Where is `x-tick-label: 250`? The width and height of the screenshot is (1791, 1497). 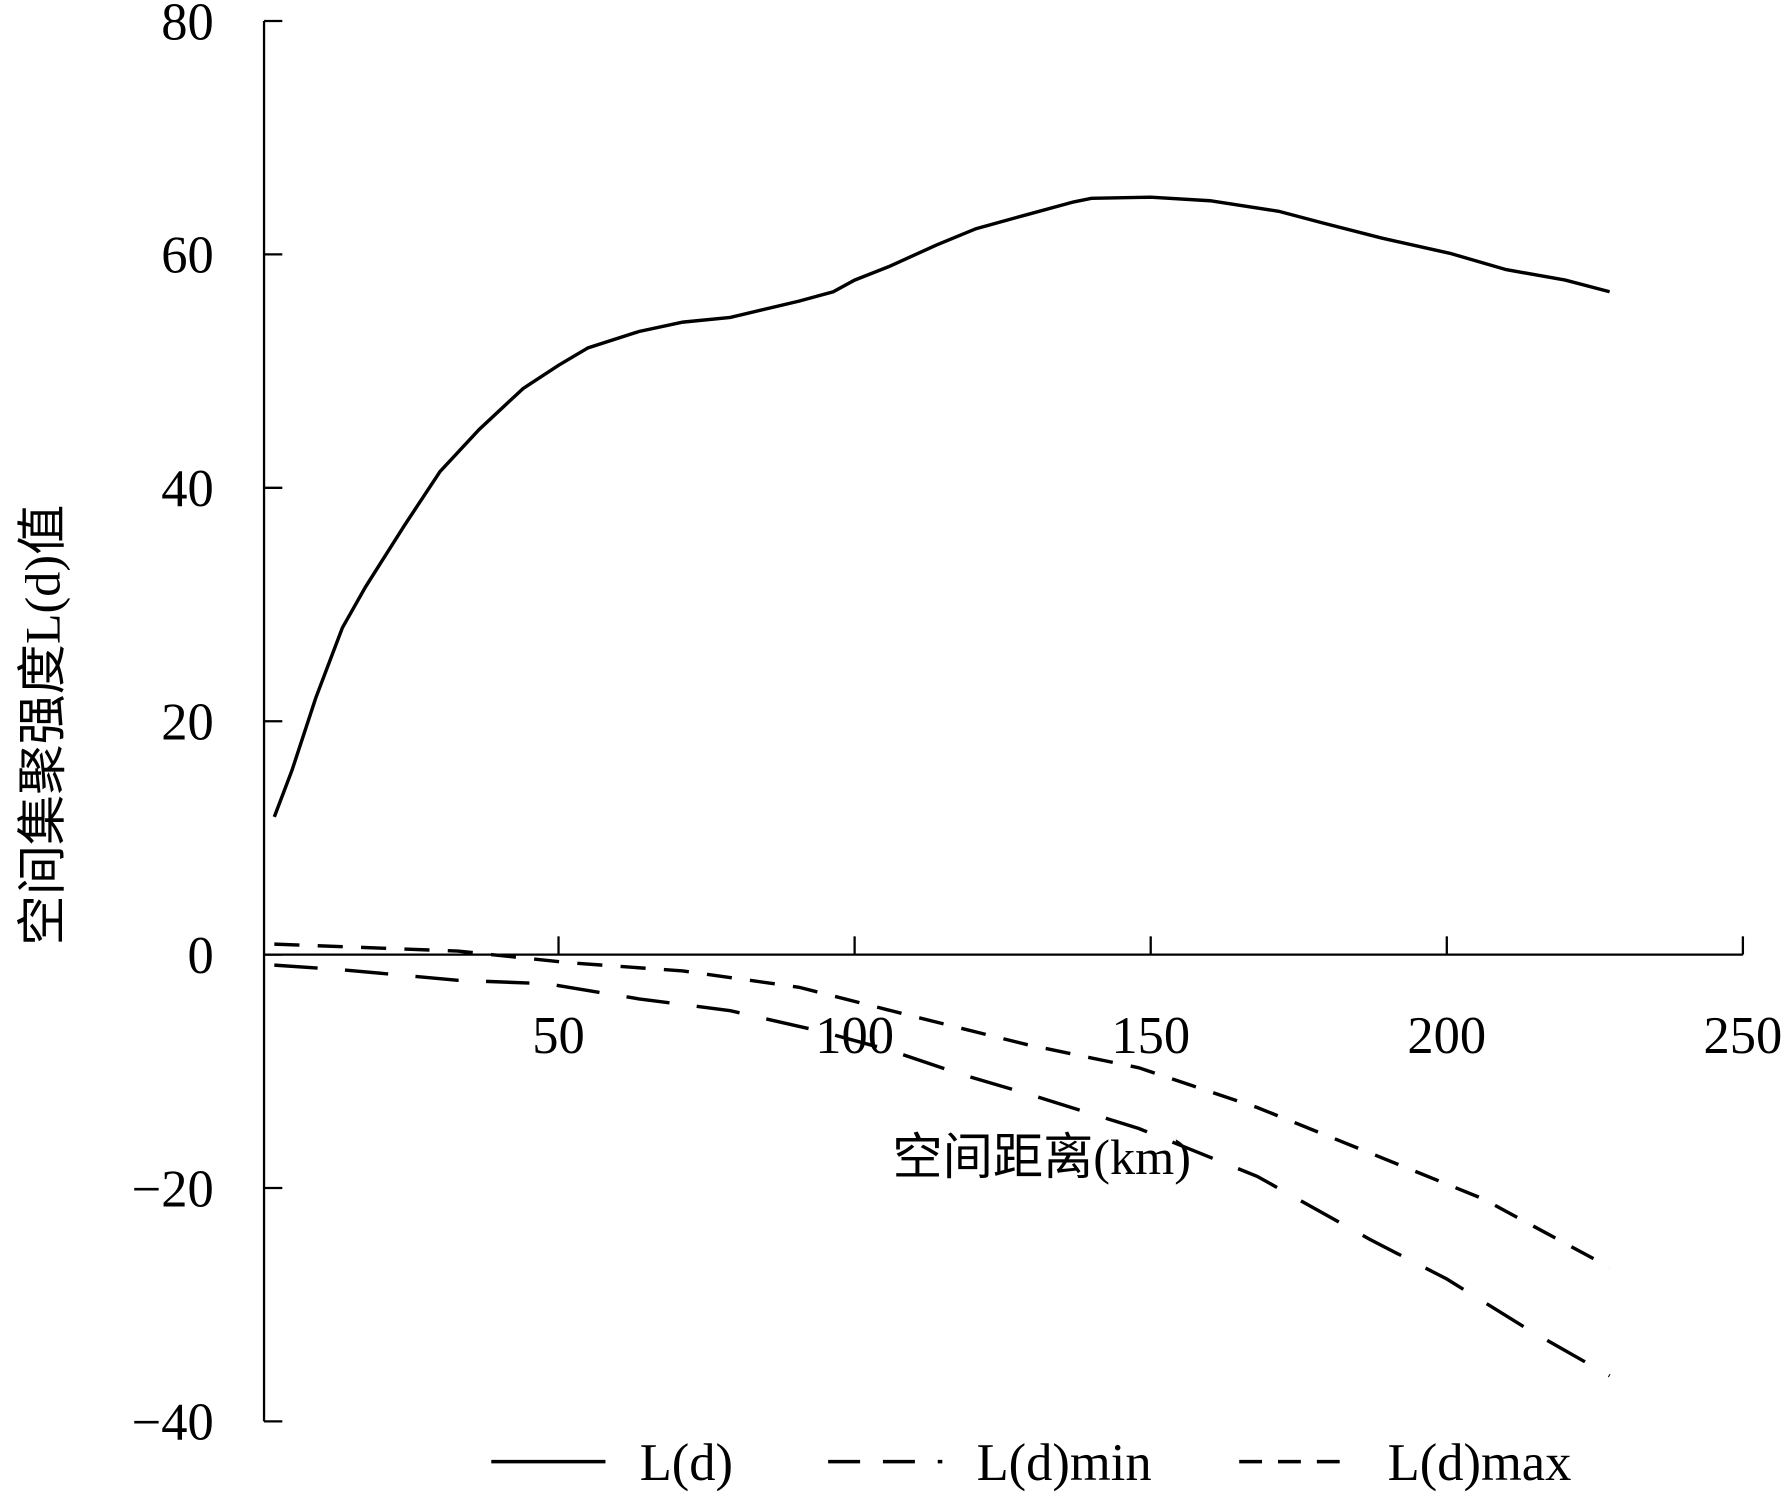
x-tick-label: 250 is located at coordinates (1742, 1036).